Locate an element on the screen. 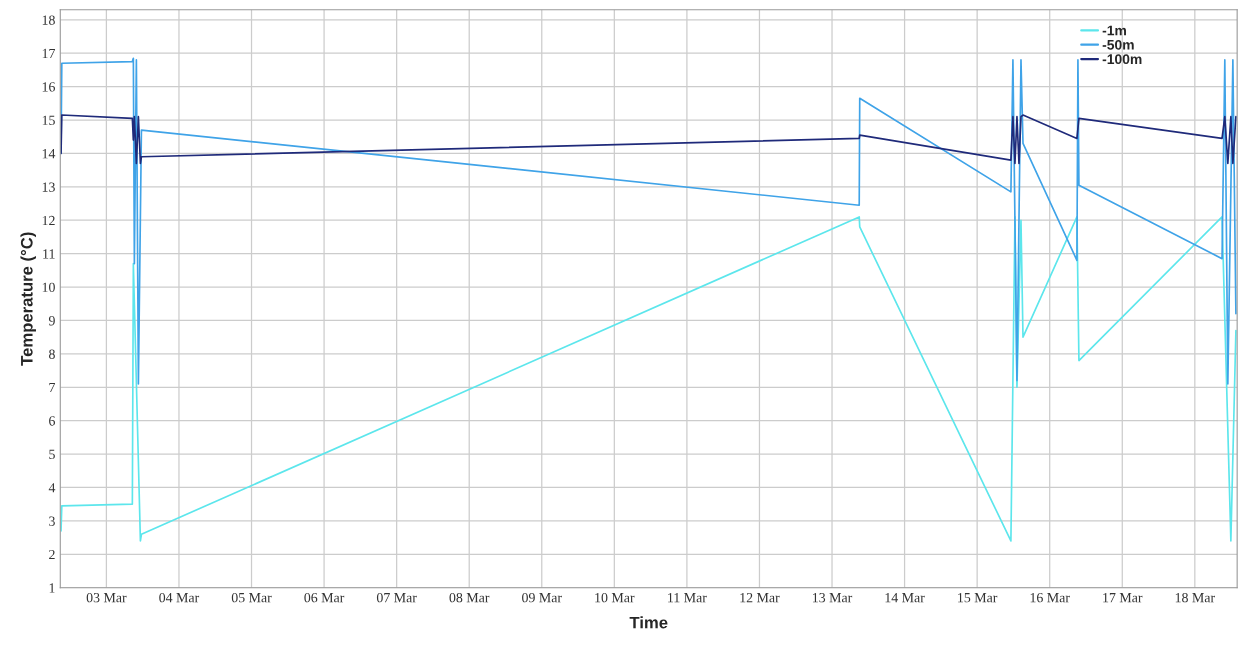  x-tick-label: 18 Mar is located at coordinates (1195, 597).